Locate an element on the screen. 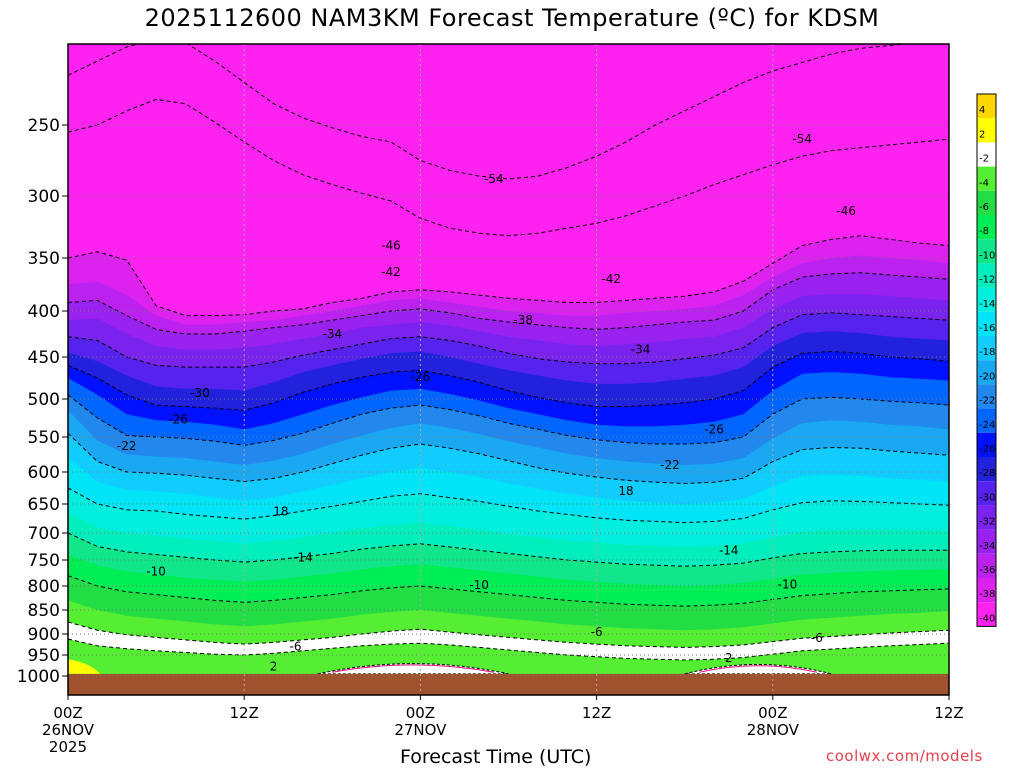 Image resolution: width=1024 pixels, height=768 pixels. colorbar-label: -28 is located at coordinates (987, 473).